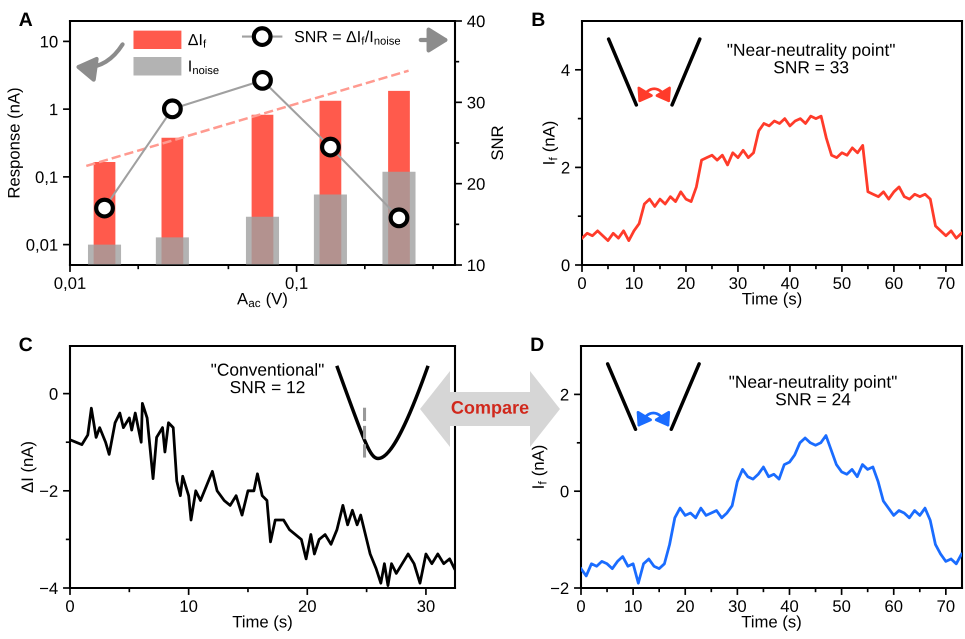 This screenshot has width=965, height=639. Describe the element at coordinates (204, 67) in the screenshot. I see `legend-label: I$_{noise}$` at that location.